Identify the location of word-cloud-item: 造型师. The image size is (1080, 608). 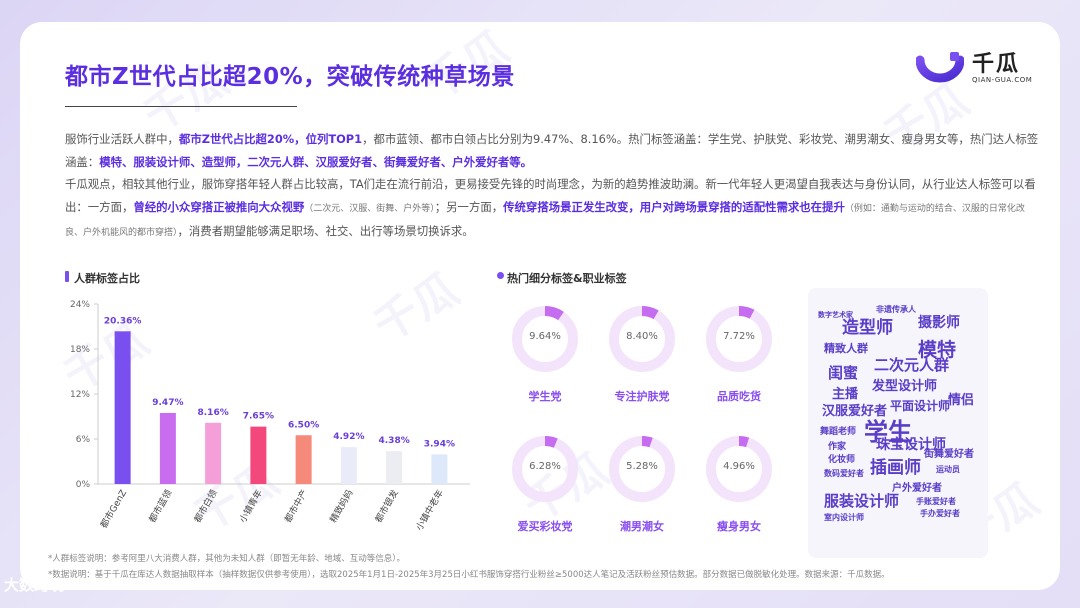
(867, 328).